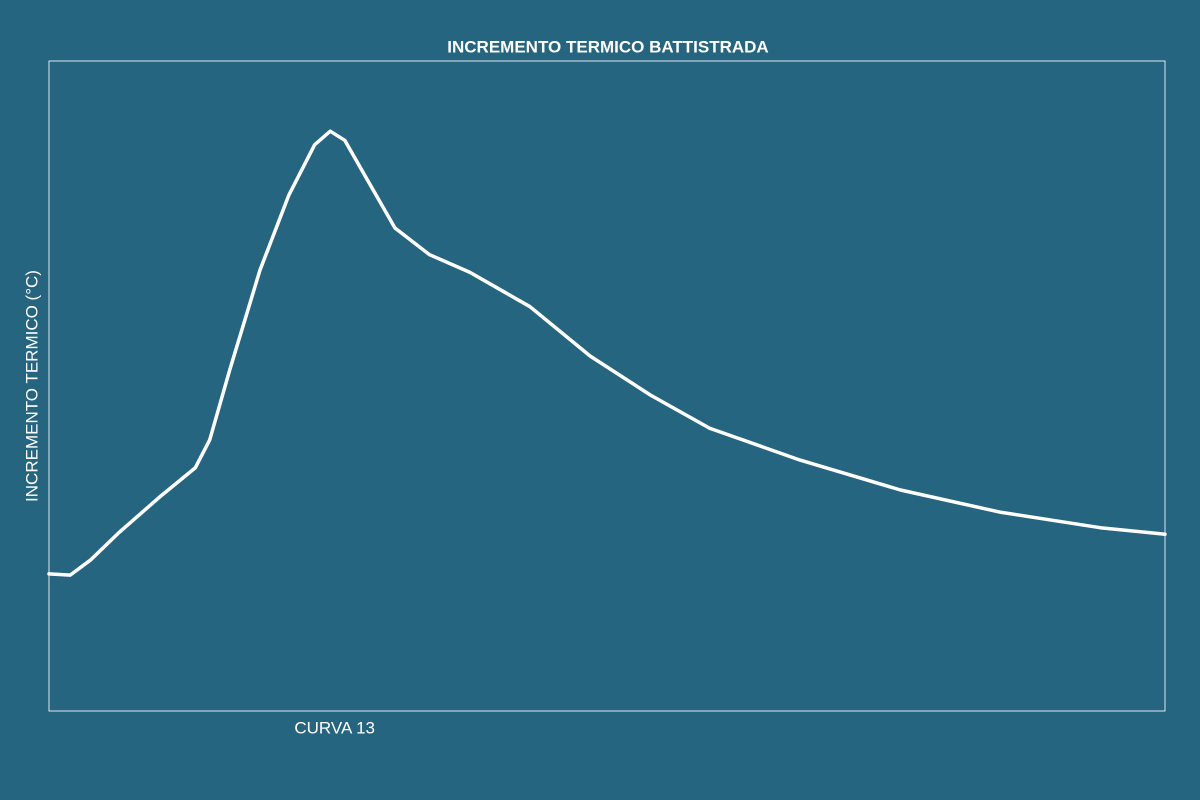 Image resolution: width=1200 pixels, height=800 pixels. What do you see at coordinates (607, 46) in the screenshot?
I see `chart-title: INCREMENTO TERMICO BATTISTRADA` at bounding box center [607, 46].